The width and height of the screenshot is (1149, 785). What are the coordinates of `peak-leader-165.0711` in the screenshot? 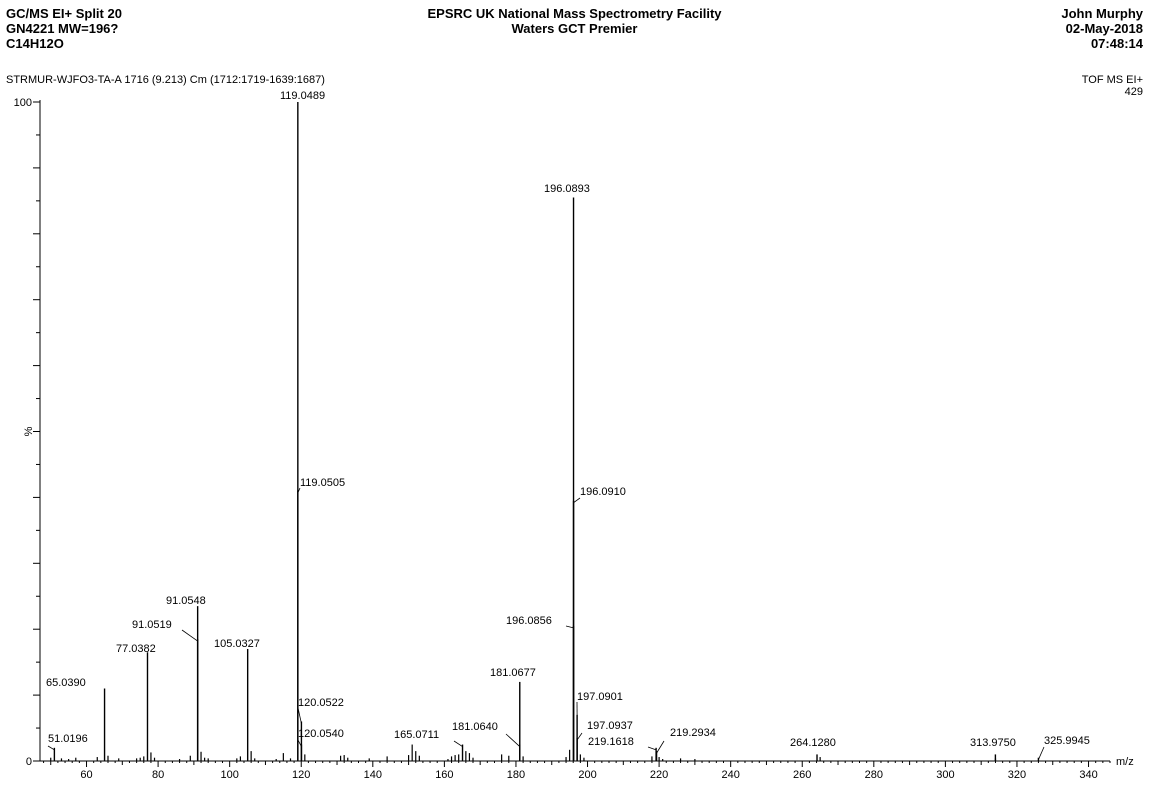 It's located at (458, 743).